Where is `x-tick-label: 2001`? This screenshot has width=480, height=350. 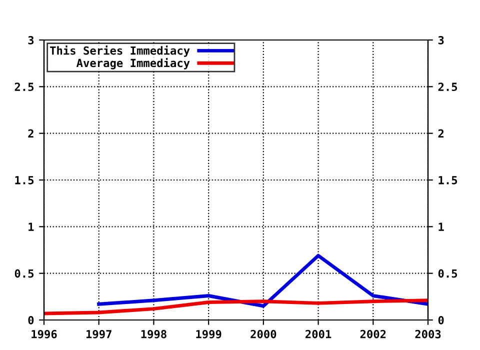
x-tick-label: 2001 is located at coordinates (319, 334).